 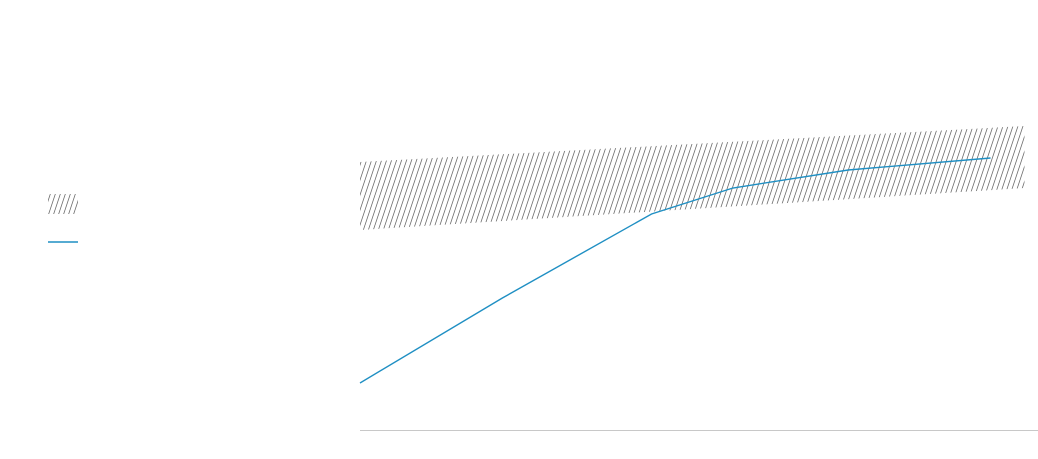 I want to click on band-area, so click(x=692, y=178).